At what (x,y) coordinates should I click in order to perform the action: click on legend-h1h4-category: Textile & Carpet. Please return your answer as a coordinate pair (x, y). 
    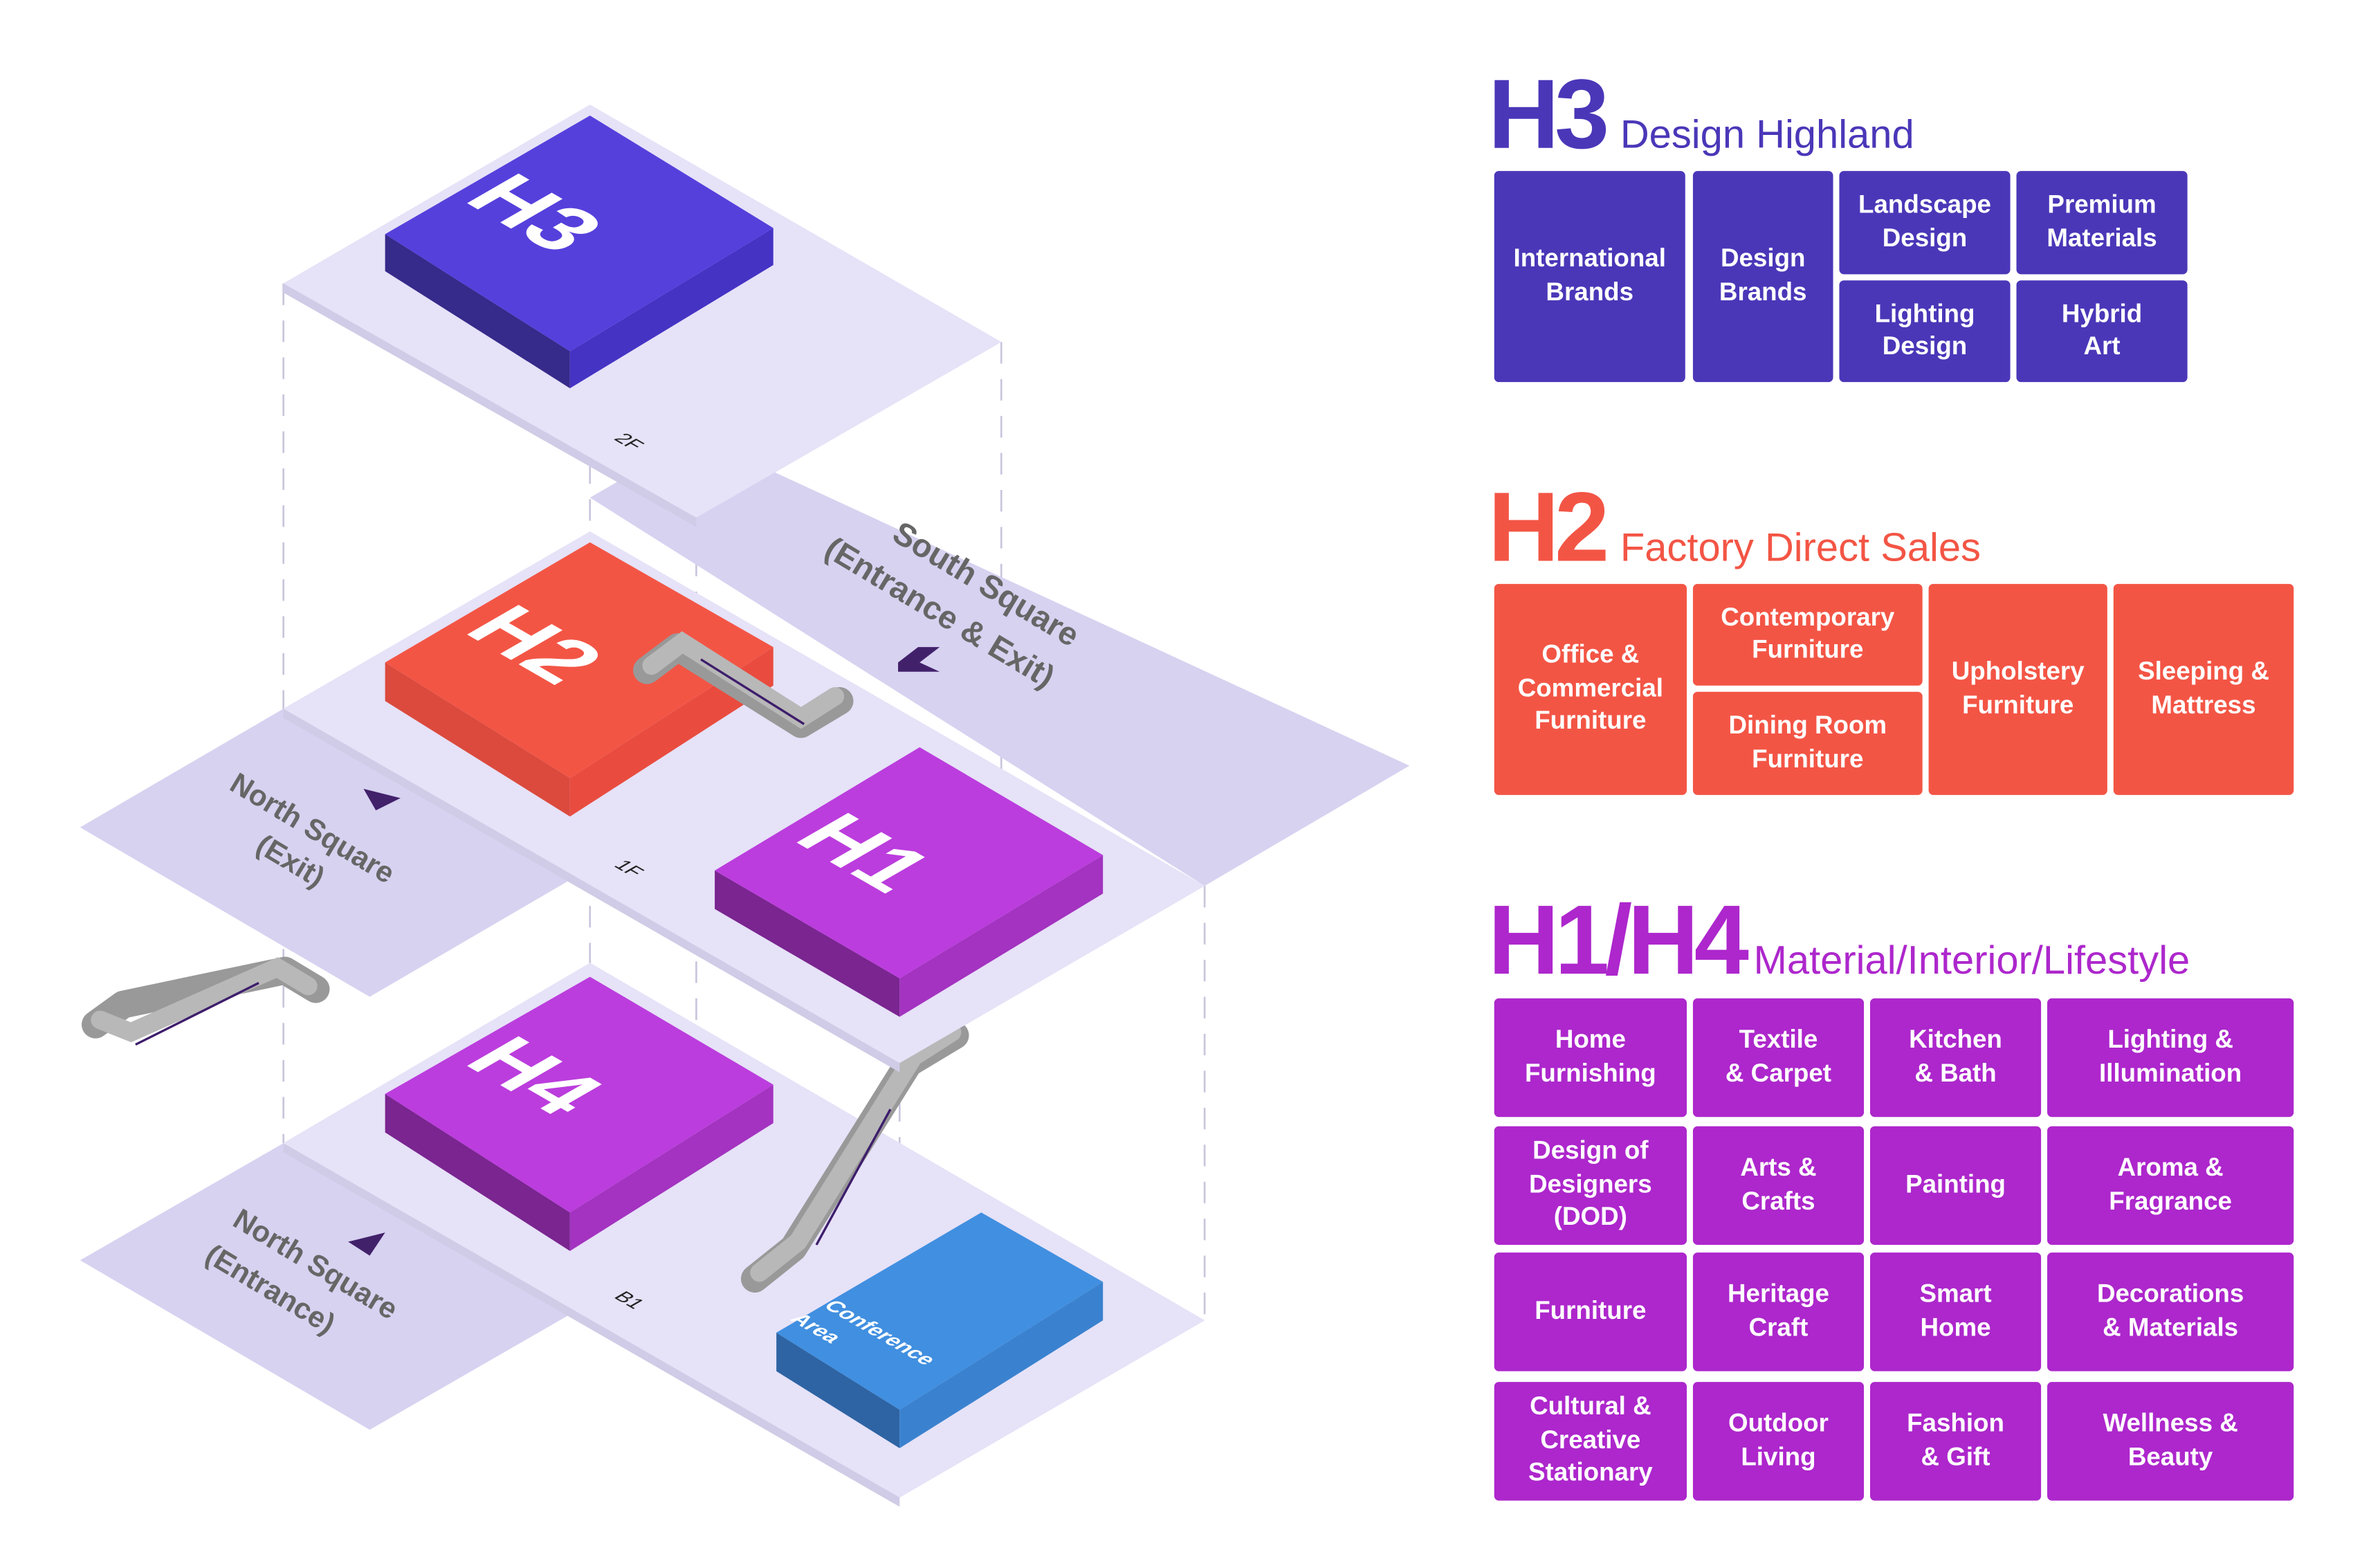
    Looking at the image, I should click on (1778, 1058).